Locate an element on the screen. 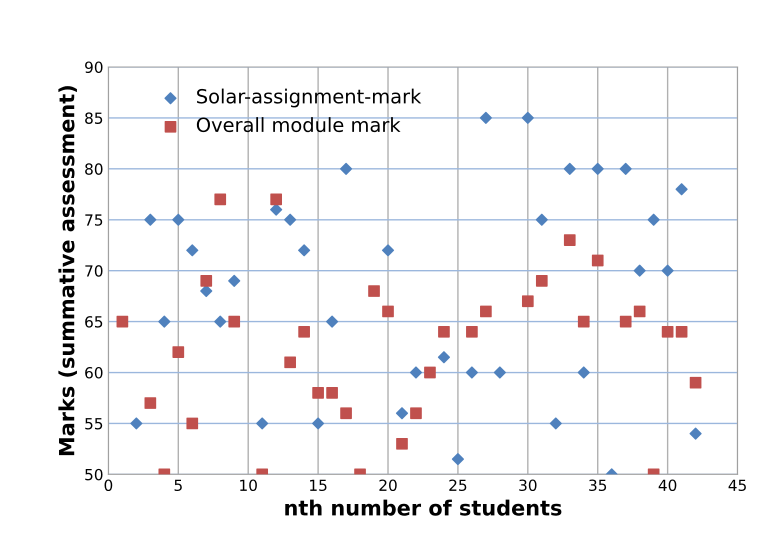 The image size is (758, 536). x-tick-label: 40 is located at coordinates (667, 485).